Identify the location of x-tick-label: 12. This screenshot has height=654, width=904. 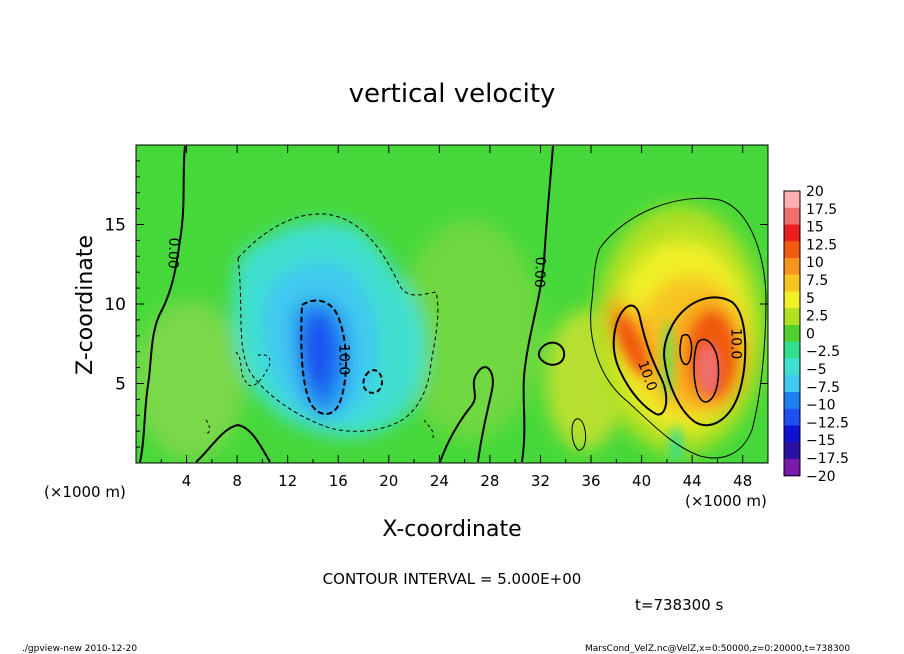
(287, 481).